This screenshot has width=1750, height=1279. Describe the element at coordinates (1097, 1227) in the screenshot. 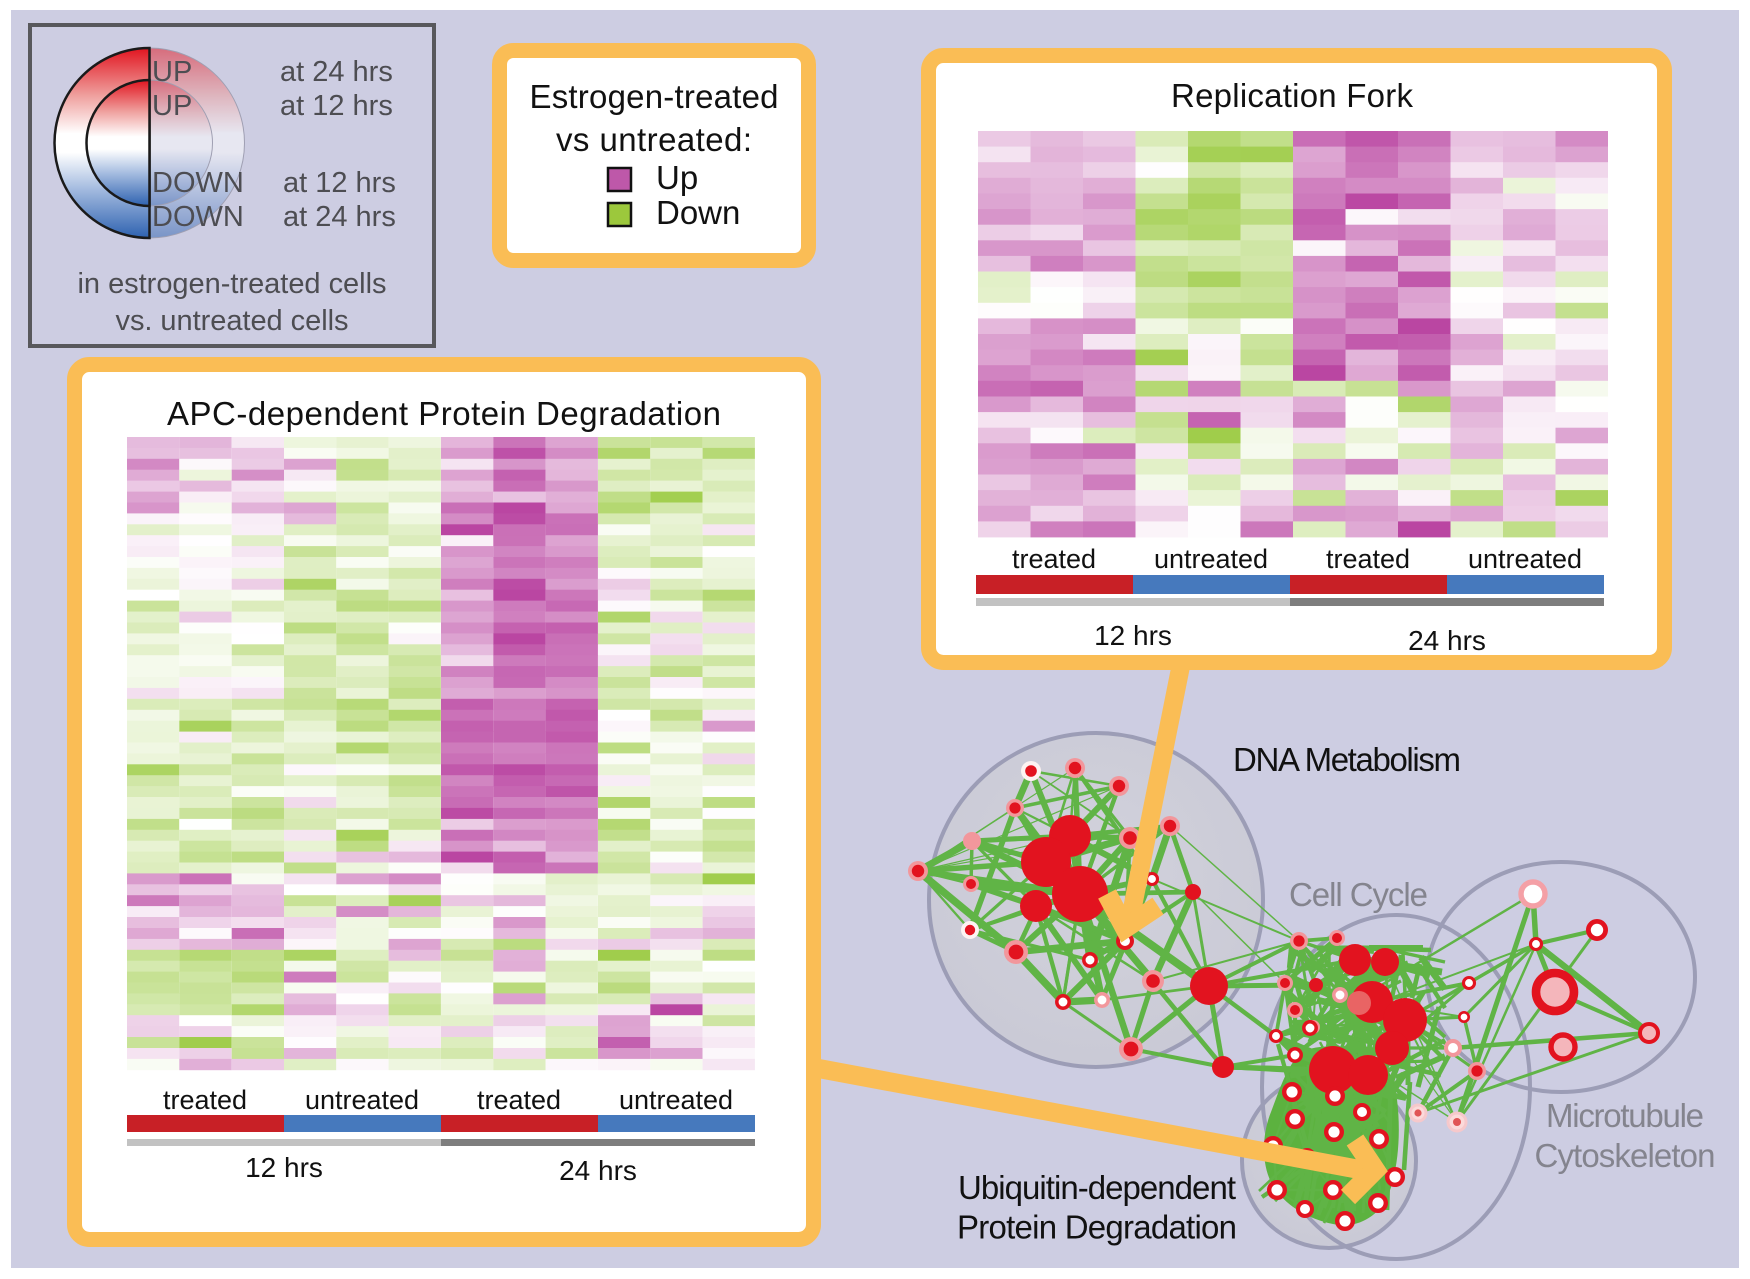

I see `svg-text: Protein Degradation` at that location.